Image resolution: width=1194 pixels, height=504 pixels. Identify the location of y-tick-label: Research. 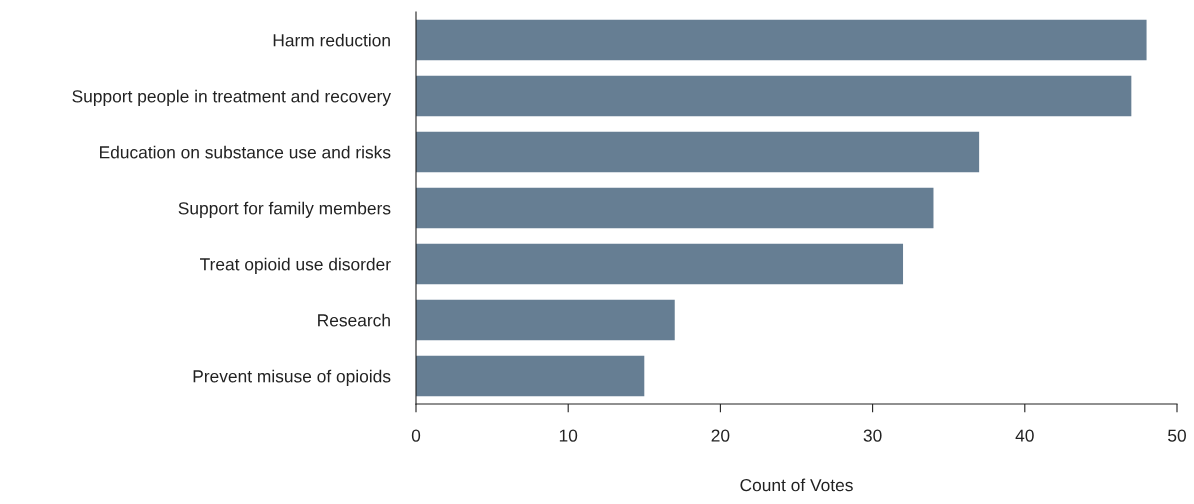
(354, 320).